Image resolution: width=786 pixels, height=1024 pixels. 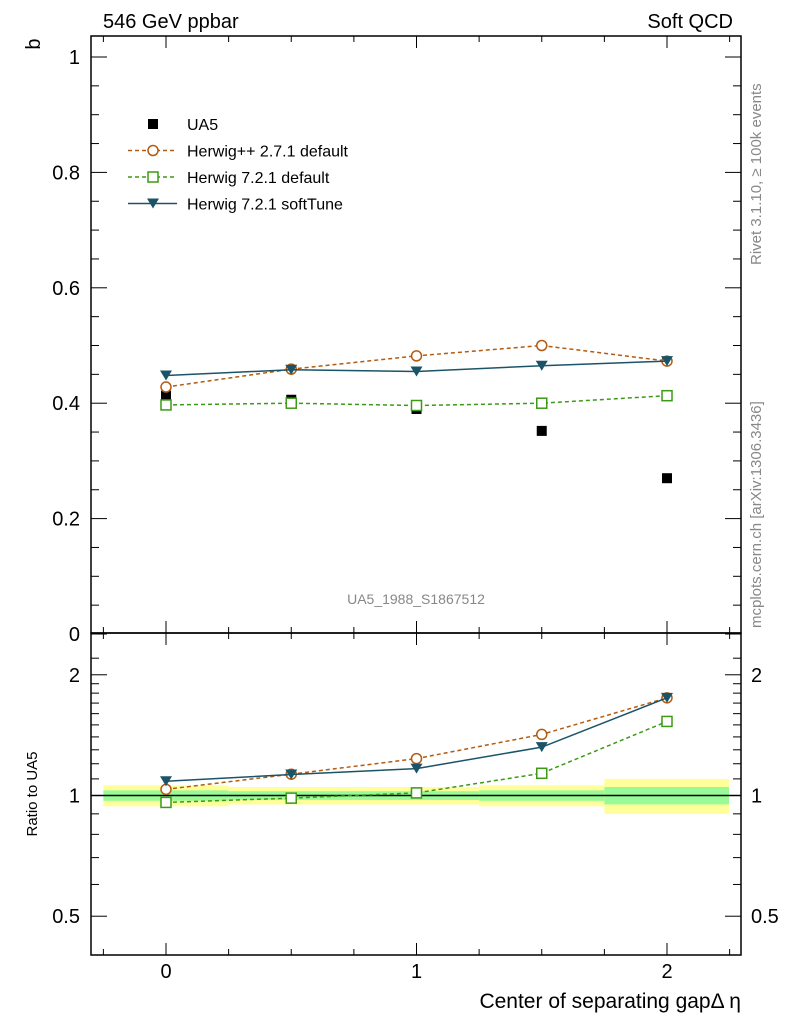 I want to click on ratio-y-tick-label-left: 0.5, so click(x=66, y=917).